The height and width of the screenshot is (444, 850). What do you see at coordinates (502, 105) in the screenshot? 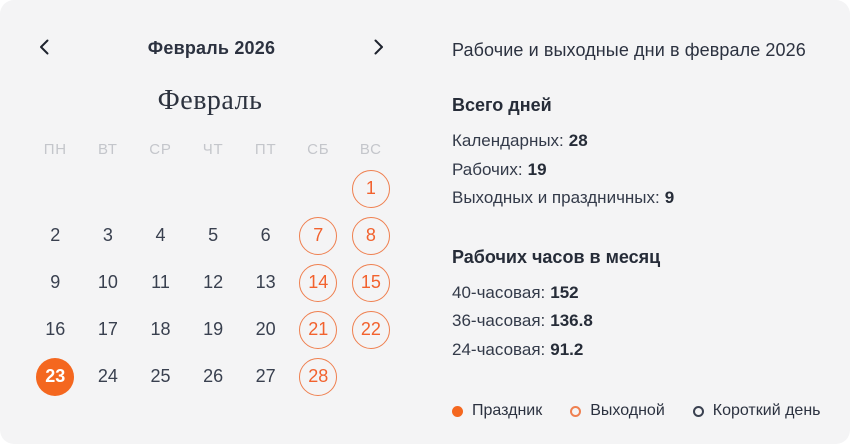
I see `total-days-heading: Всего дней` at bounding box center [502, 105].